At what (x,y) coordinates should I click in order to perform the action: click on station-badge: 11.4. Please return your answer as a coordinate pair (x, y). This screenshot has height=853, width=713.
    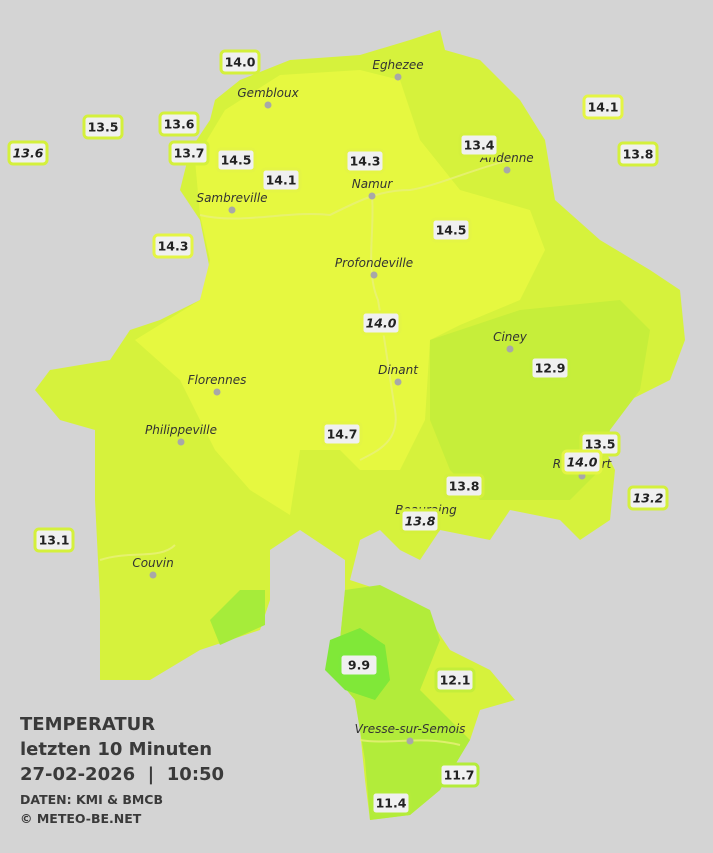
    Looking at the image, I should click on (391, 803).